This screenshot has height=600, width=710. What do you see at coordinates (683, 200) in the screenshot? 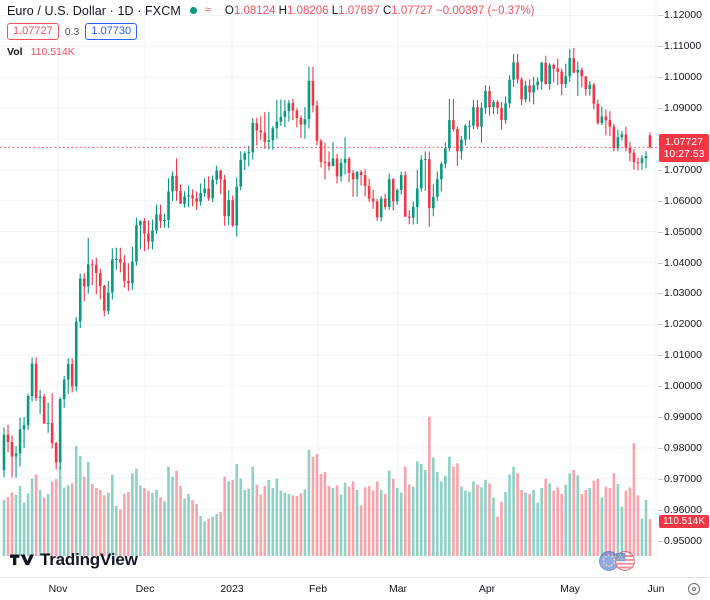
I see `price-tick-label: 1.06000` at bounding box center [683, 200].